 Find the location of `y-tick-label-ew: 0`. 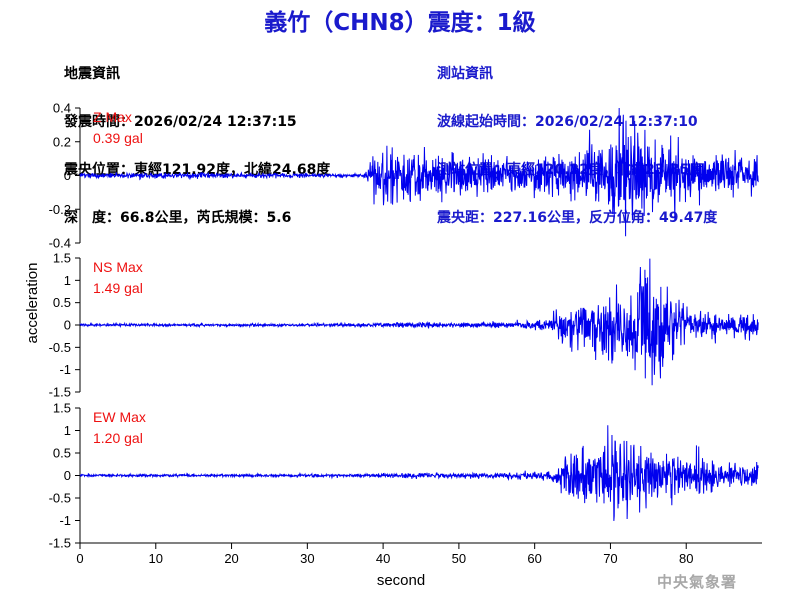

y-tick-label-ew: 0 is located at coordinates (67, 475).